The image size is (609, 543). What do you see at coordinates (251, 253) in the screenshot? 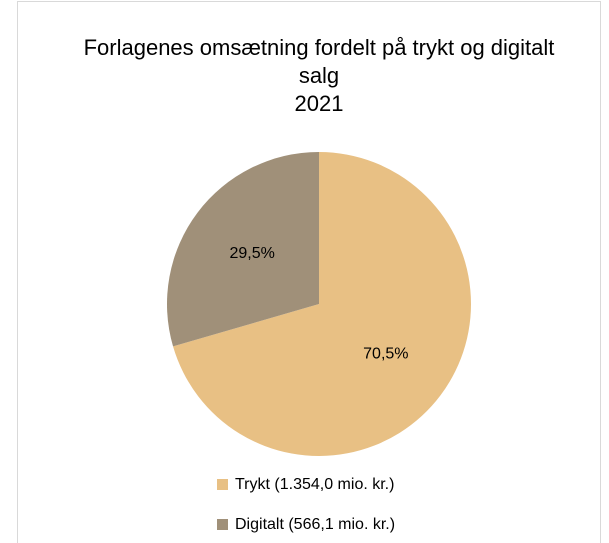
I see `data-label: 29,5%` at bounding box center [251, 253].